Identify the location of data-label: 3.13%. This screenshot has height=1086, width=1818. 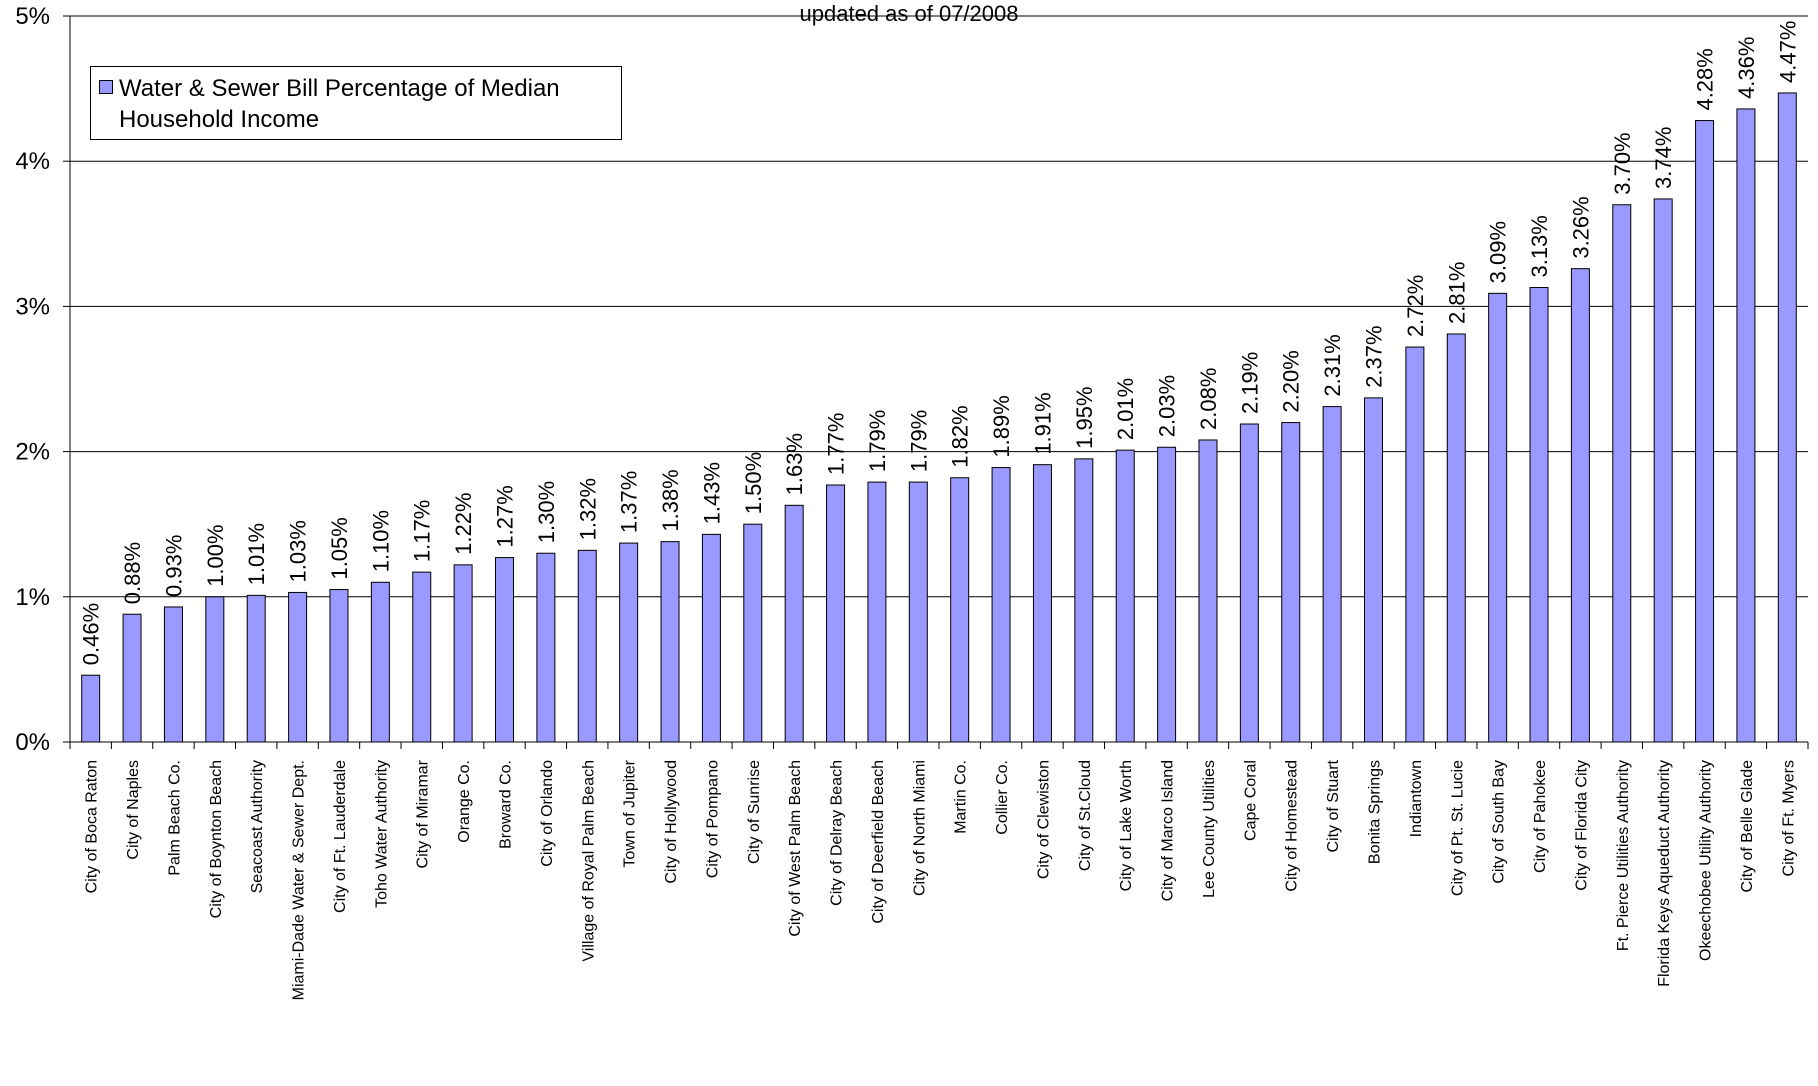
(1539, 246).